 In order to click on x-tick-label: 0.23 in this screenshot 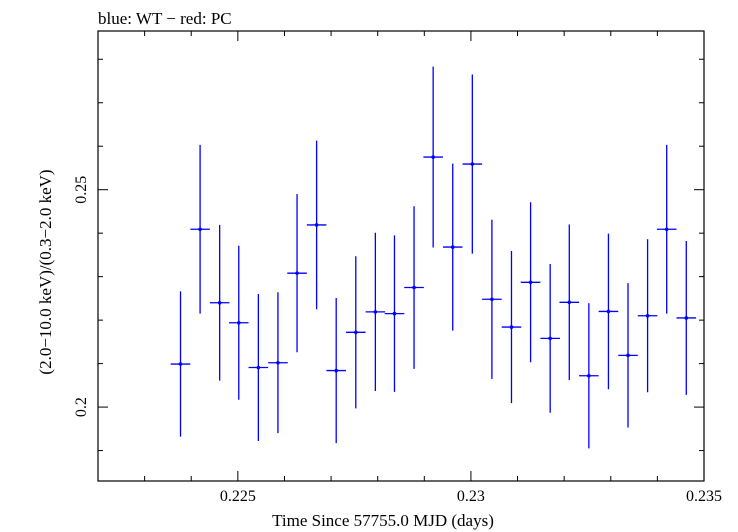, I will do `click(471, 496)`.